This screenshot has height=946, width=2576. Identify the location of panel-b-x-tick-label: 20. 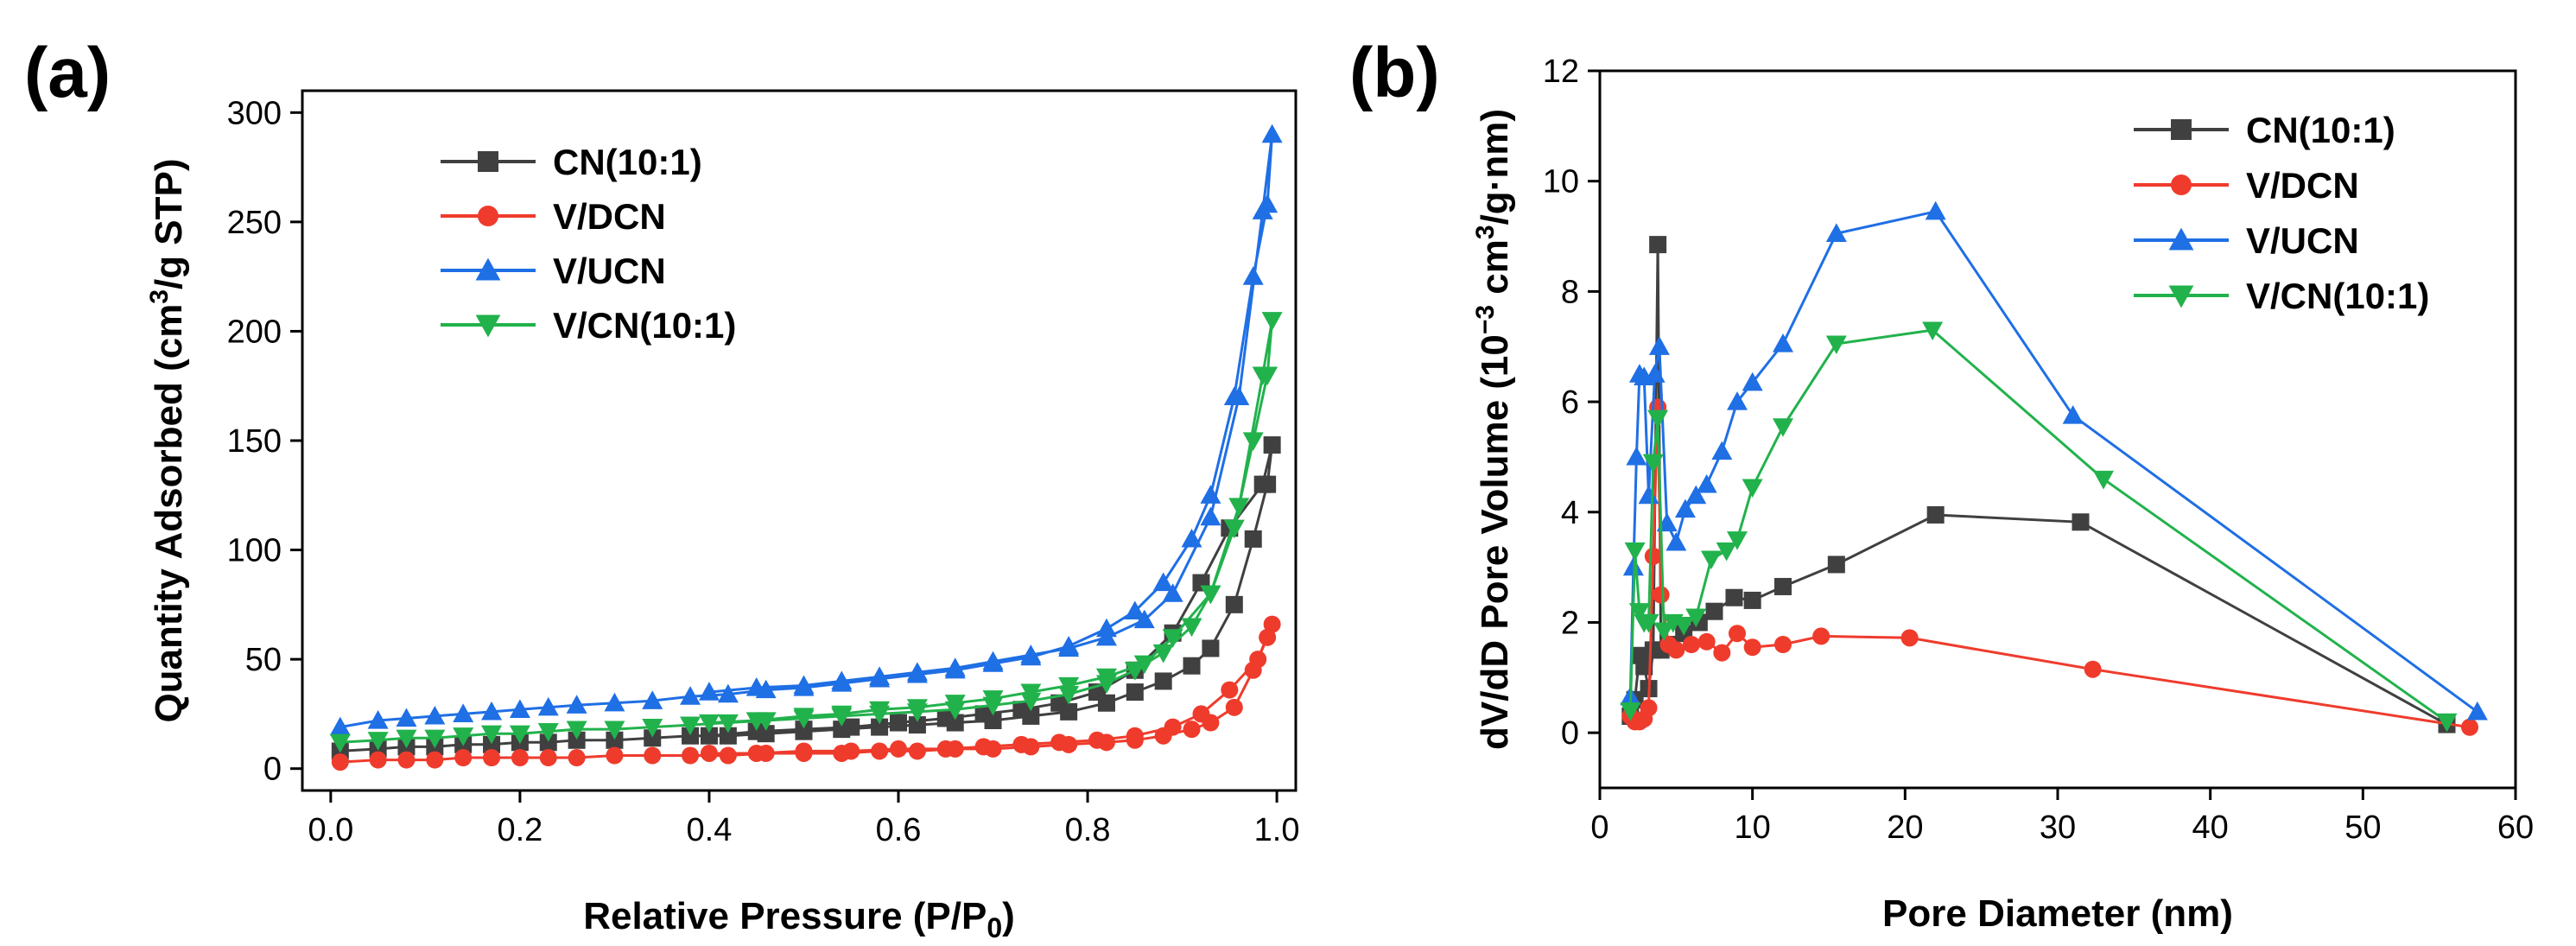
(1905, 827).